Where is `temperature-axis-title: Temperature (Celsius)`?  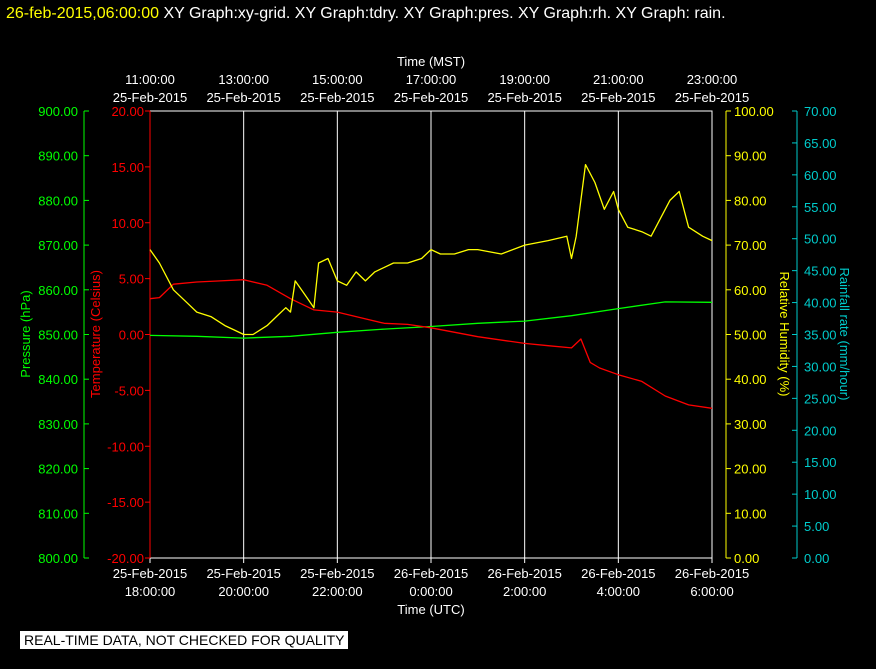
temperature-axis-title: Temperature (Celsius) is located at coordinates (95, 334).